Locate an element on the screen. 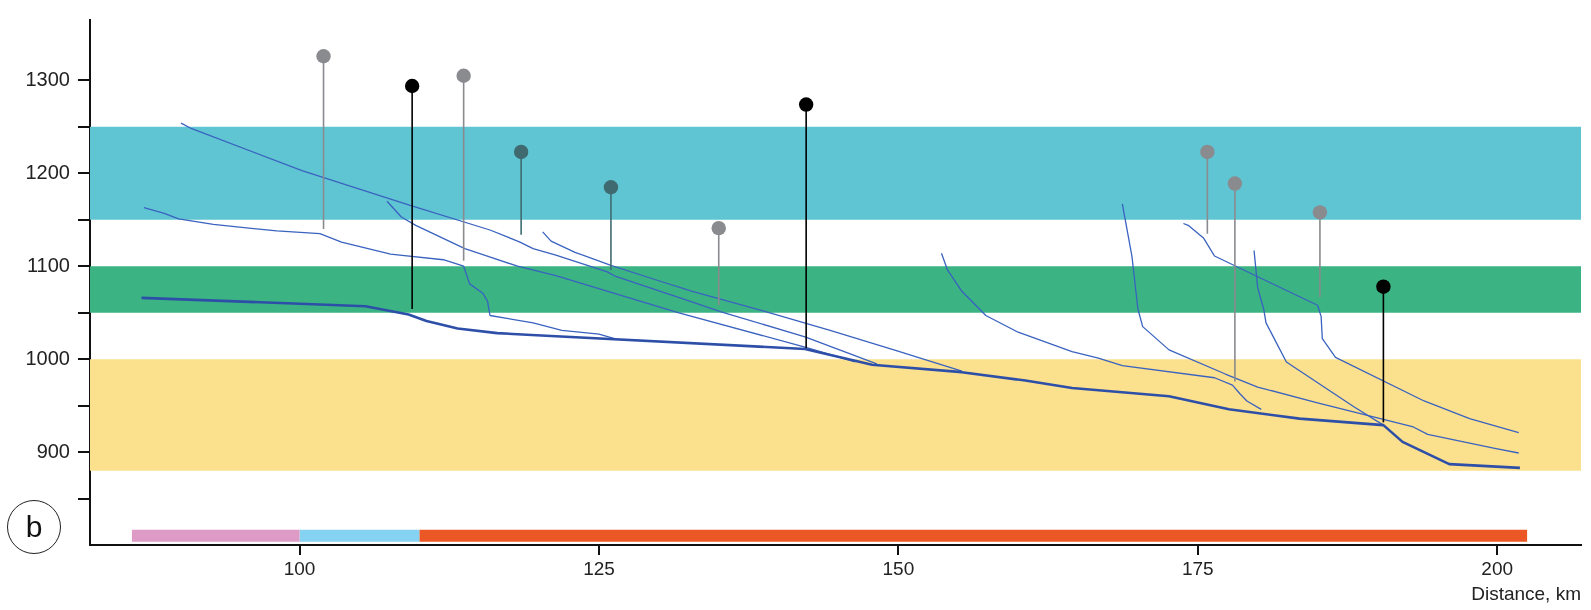 The width and height of the screenshot is (1591, 610). y-tick-label: 900 is located at coordinates (53, 450).